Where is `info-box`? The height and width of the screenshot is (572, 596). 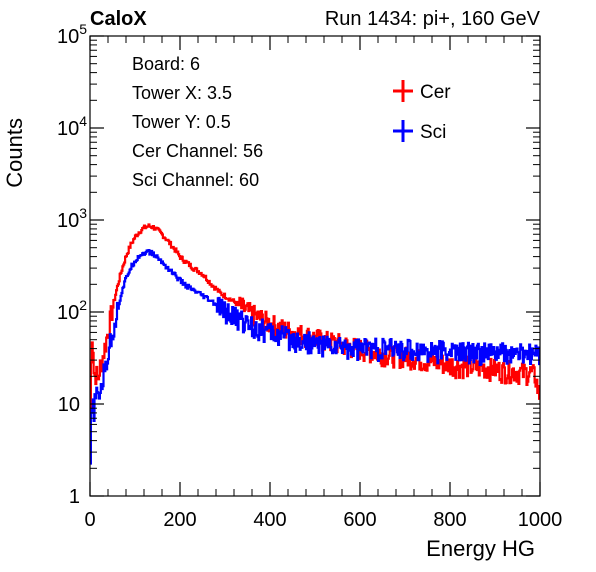
info-box is located at coordinates (238, 123).